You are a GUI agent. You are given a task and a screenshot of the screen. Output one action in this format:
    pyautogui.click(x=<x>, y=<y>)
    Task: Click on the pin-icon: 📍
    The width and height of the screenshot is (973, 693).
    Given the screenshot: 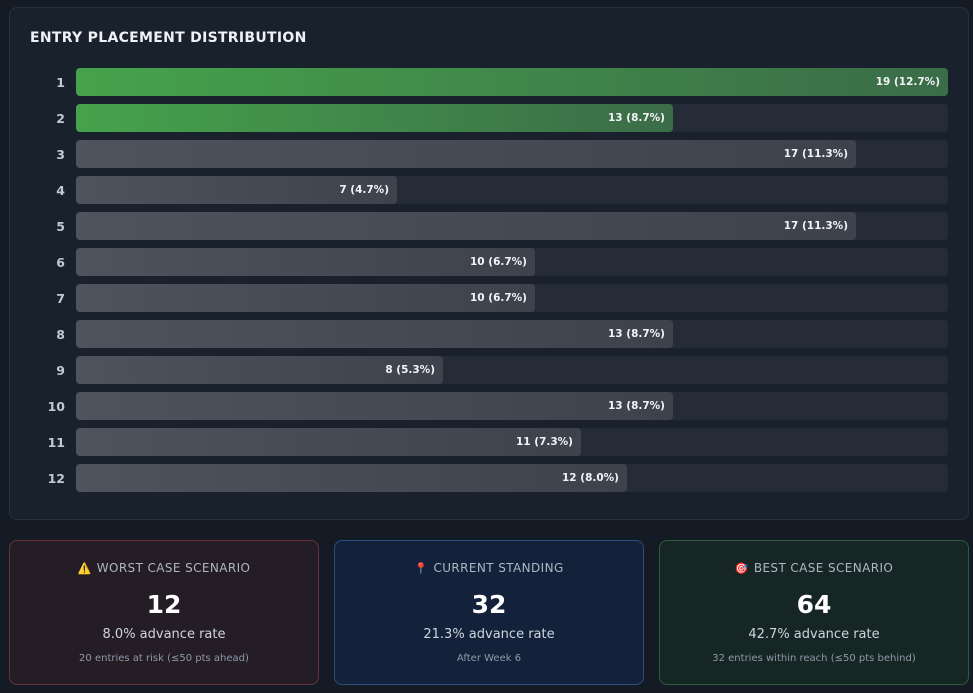 What is the action you would take?
    pyautogui.click(x=421, y=568)
    